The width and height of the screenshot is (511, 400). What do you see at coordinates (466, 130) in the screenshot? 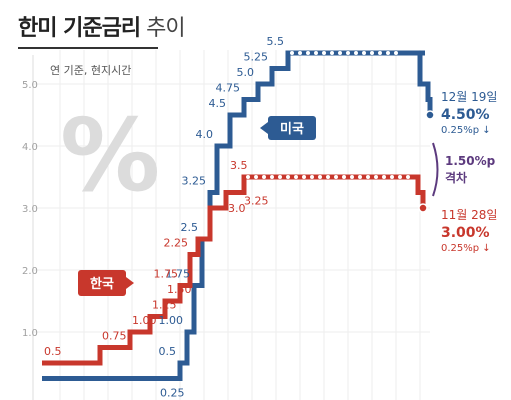
I see `us-latest-change: 0.25%p ↓` at bounding box center [466, 130].